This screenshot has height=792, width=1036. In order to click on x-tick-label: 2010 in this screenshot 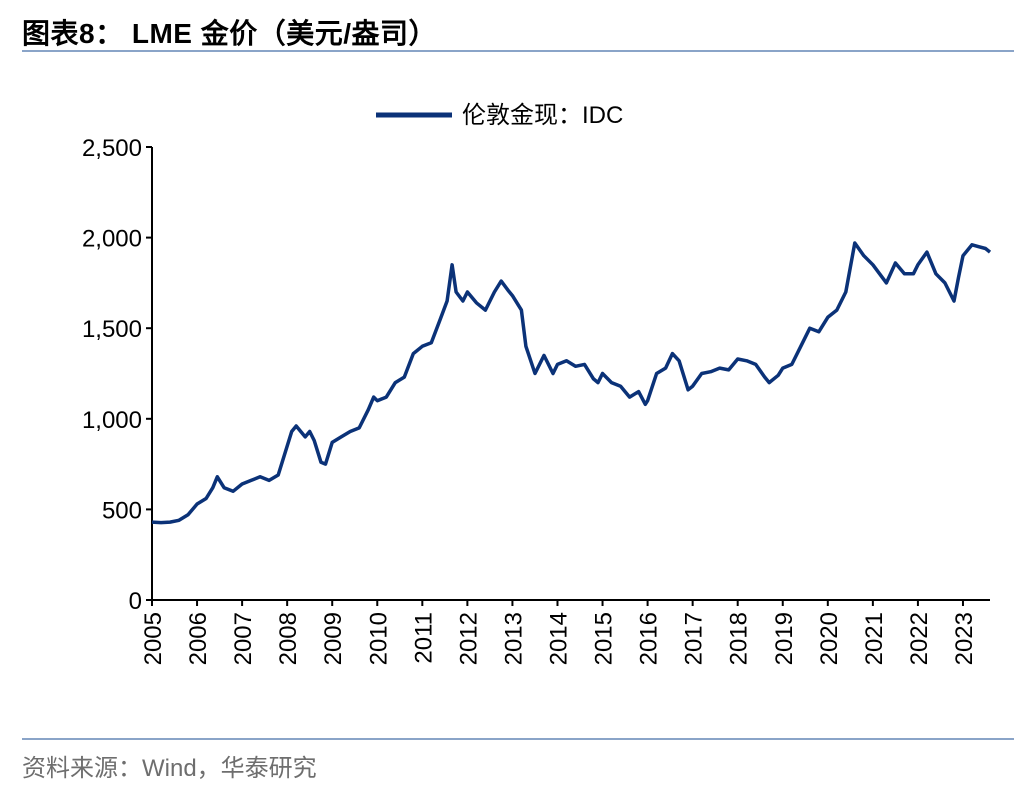, I will do `click(378, 638)`.